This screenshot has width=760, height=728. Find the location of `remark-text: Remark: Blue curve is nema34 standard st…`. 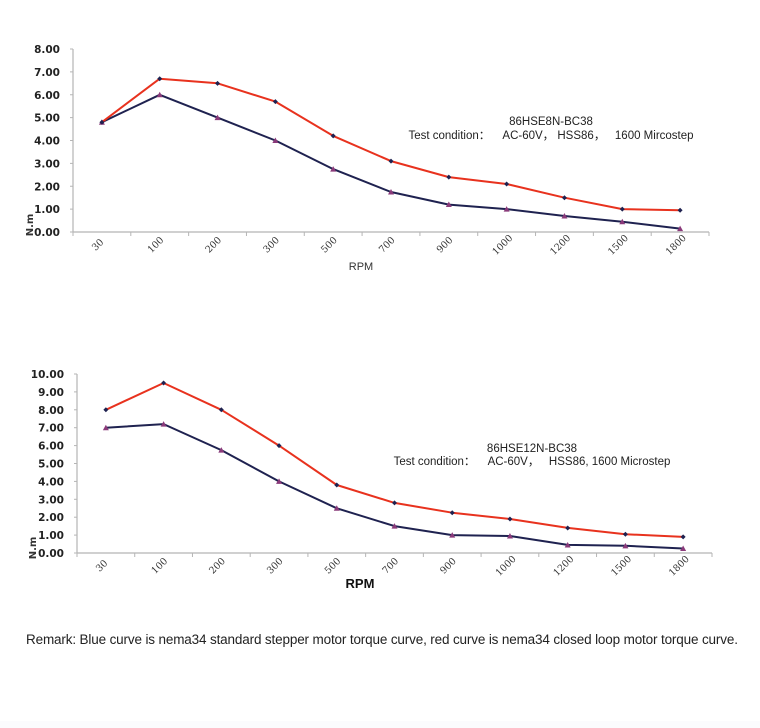

remark-text: Remark: Blue curve is nema34 standard st… is located at coordinates (382, 639).